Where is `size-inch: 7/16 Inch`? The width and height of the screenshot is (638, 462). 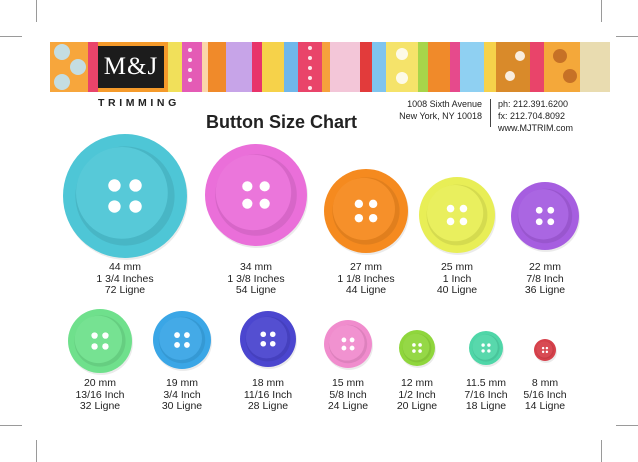 size-inch: 7/16 Inch is located at coordinates (486, 394).